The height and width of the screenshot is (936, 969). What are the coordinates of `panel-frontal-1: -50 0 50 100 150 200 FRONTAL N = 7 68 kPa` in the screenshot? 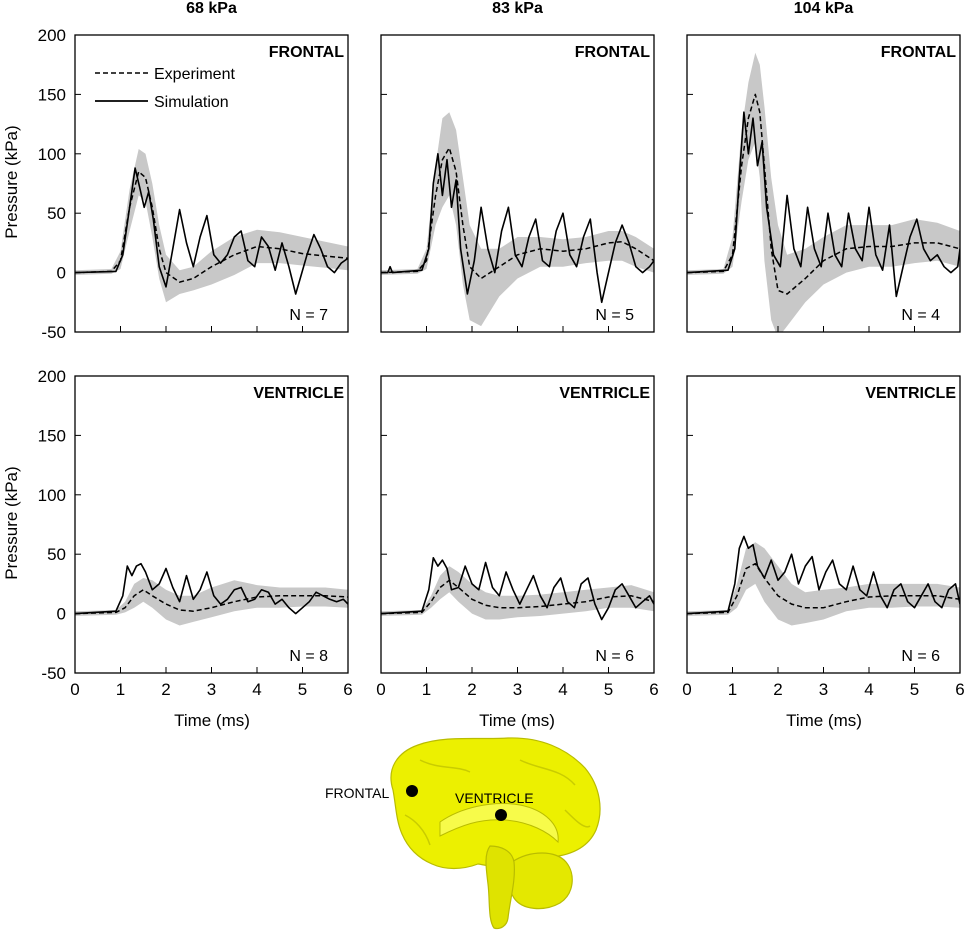 It's located at (193, 171).